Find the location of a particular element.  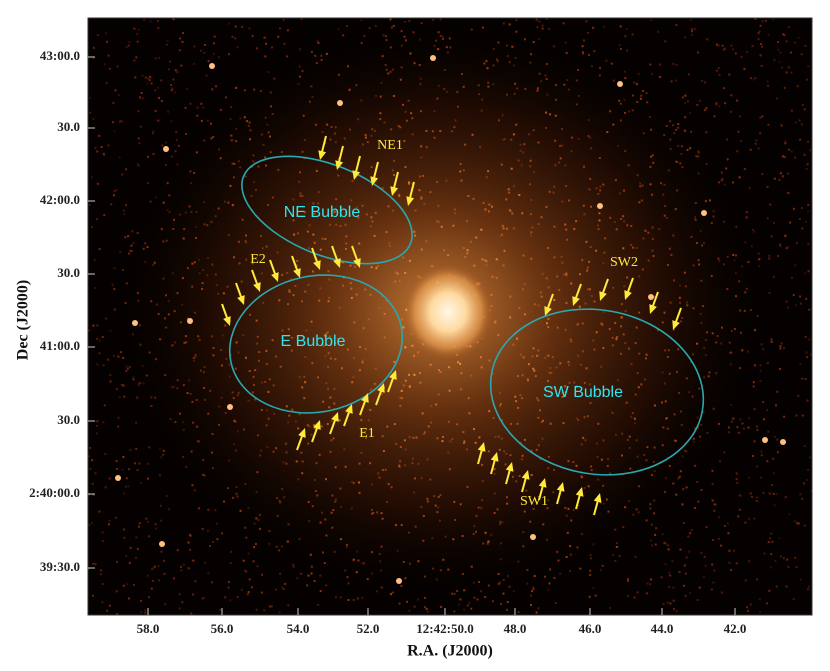

y-tick-label: 39:30.0 is located at coordinates (60, 566).